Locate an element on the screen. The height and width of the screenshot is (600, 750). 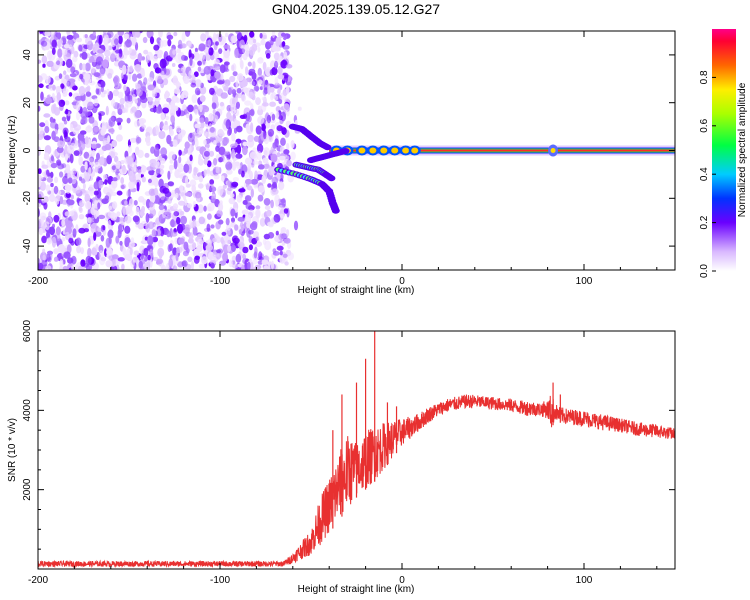
x-tick-label: -100 is located at coordinates (220, 580).